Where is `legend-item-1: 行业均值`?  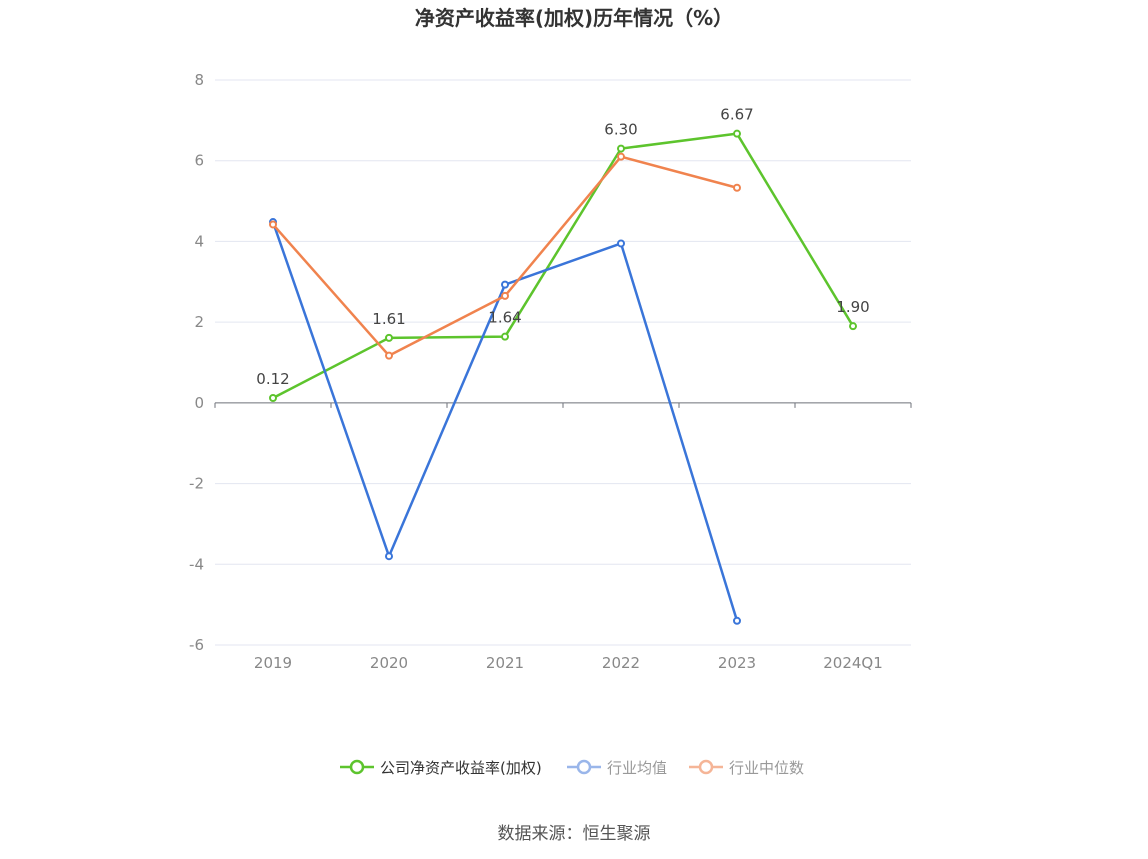
legend-item-1: 行业均值 is located at coordinates (617, 768).